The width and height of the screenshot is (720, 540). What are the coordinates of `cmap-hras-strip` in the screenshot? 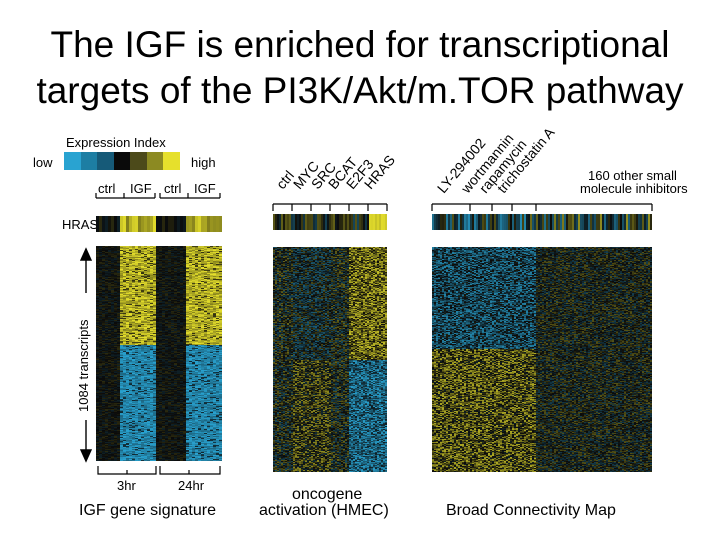 It's located at (542, 222).